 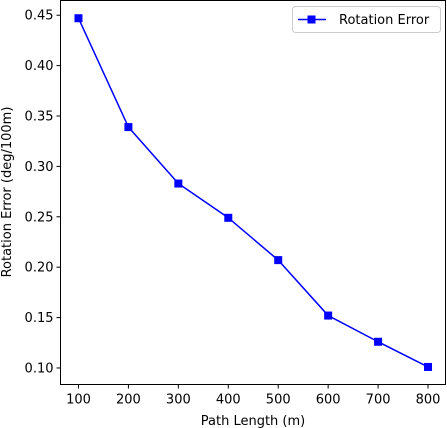 What do you see at coordinates (328, 400) in the screenshot?
I see `x-tick-label: 600` at bounding box center [328, 400].